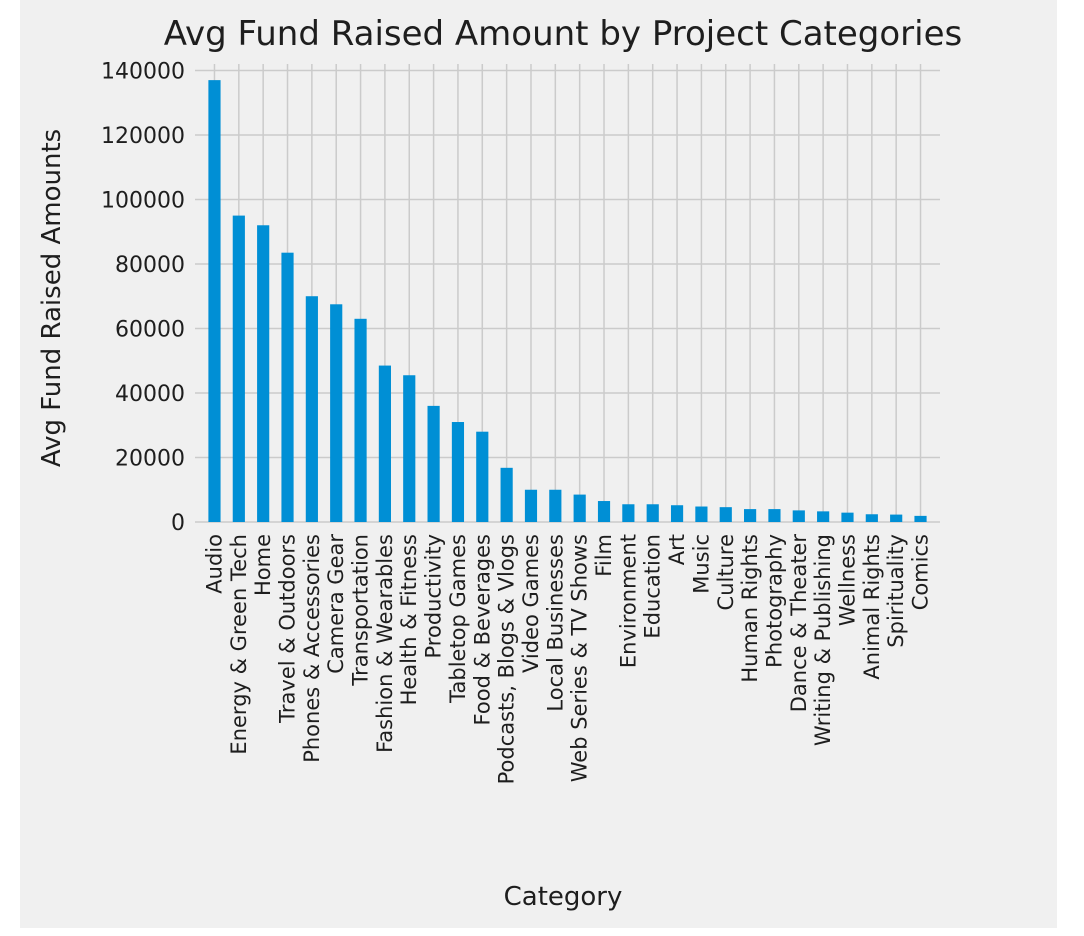 This screenshot has height=936, width=1084. Describe the element at coordinates (336, 604) in the screenshot. I see `x-tick-label: Camera Gear` at that location.